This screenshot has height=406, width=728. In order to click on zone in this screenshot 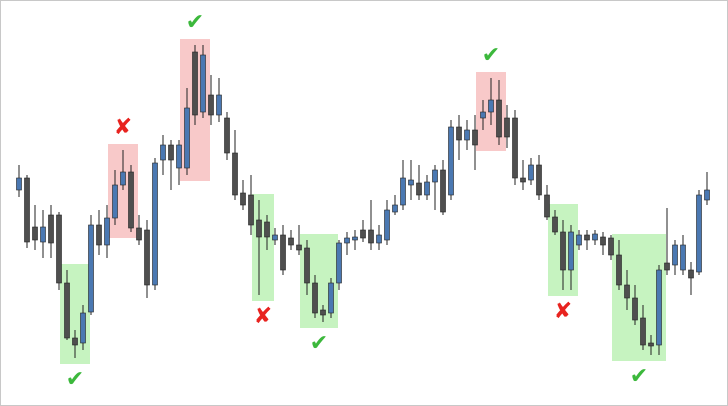, I will do `click(263, 247)`.